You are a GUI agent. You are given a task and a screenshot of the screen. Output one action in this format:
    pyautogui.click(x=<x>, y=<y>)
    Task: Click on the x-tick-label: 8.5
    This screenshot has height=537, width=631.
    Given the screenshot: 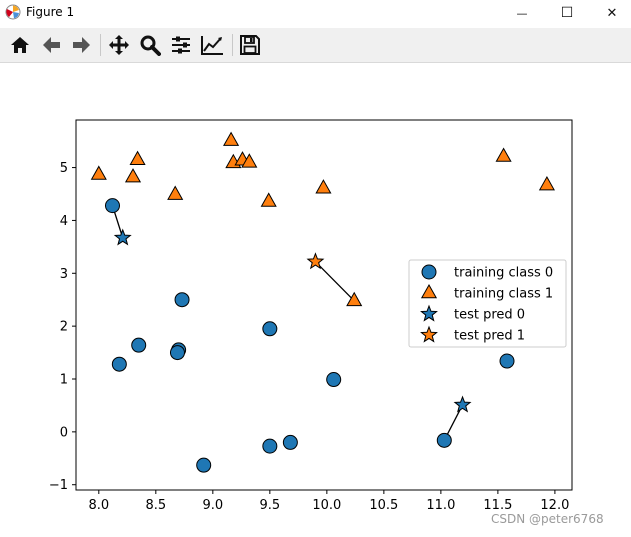 What is the action you would take?
    pyautogui.click(x=155, y=505)
    